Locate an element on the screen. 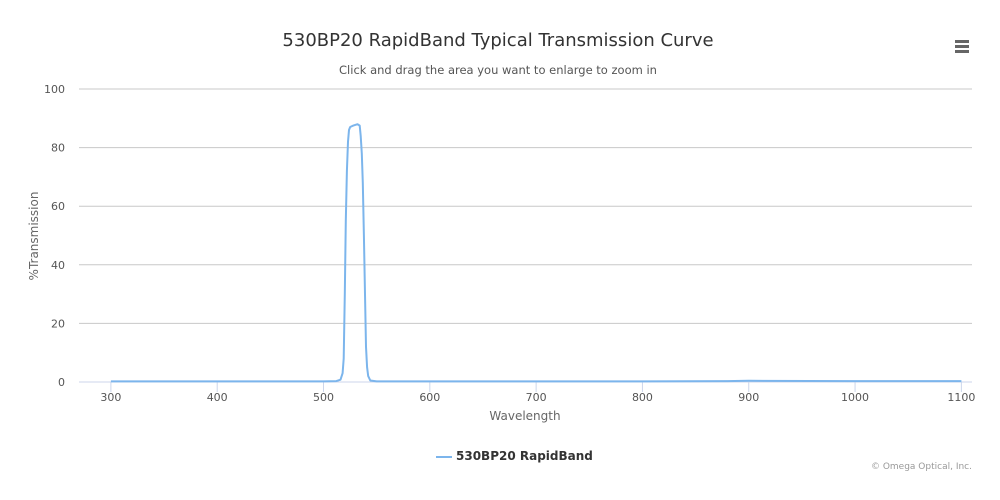  credits-link: © Omega Optical, Inc. is located at coordinates (921, 467).